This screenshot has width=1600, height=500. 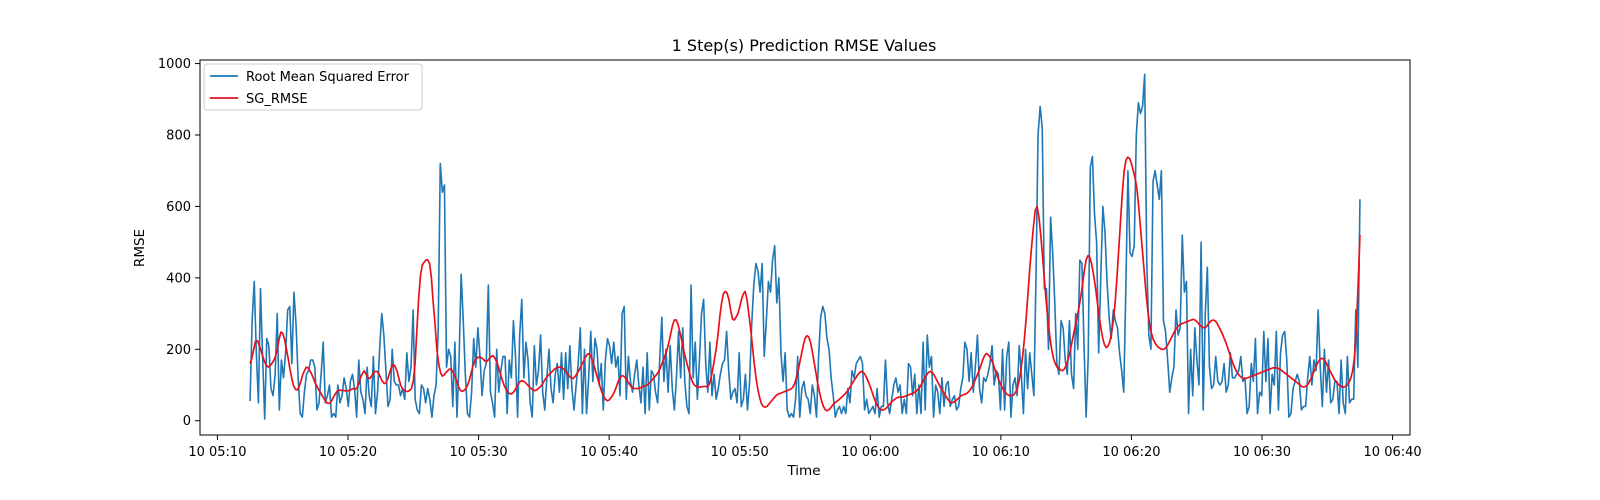 I want to click on legend: Root Mean Squared Error SG_RMSE, so click(x=313, y=87).